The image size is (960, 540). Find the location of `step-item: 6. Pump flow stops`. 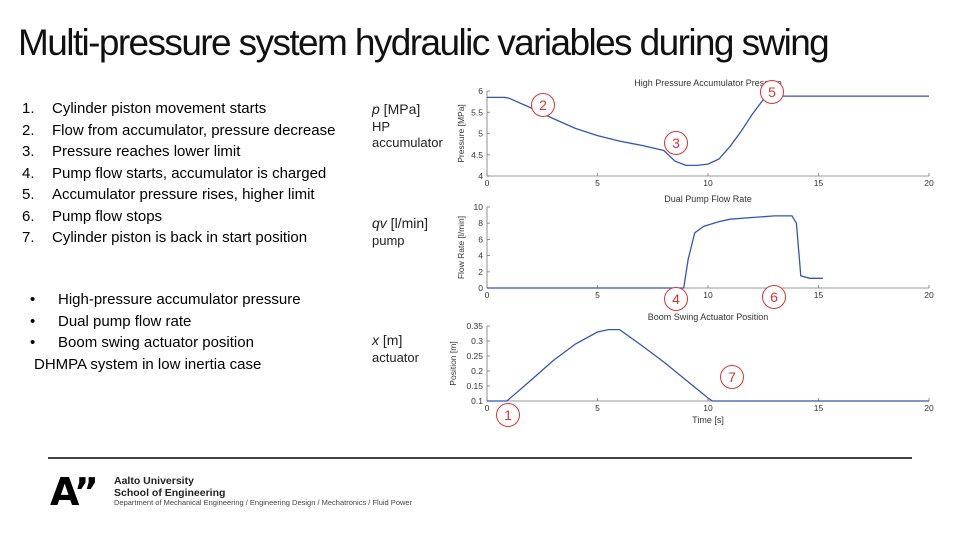

step-item: 6. Pump flow stops is located at coordinates (178, 217).